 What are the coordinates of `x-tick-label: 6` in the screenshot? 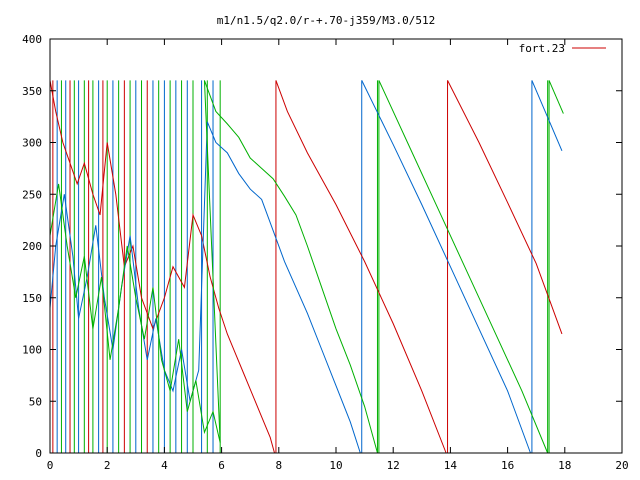 It's located at (221, 465).